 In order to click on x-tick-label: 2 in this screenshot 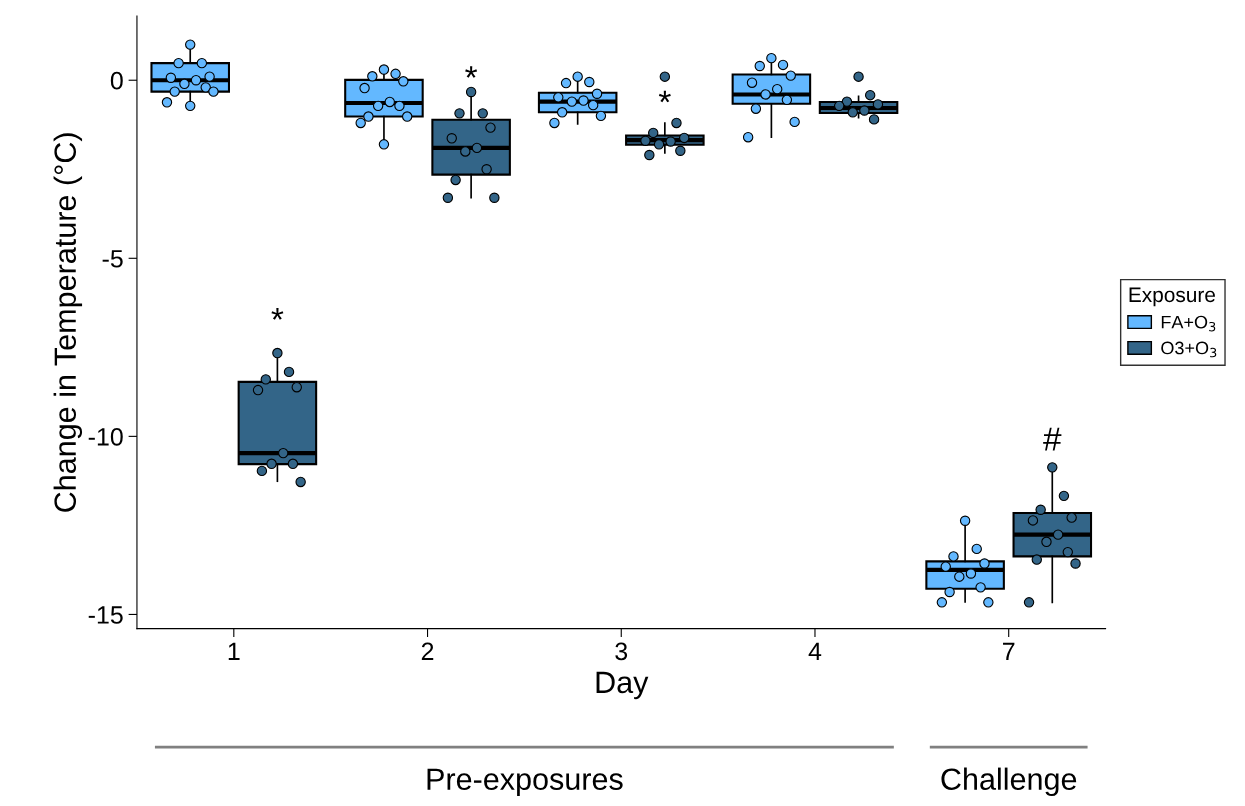, I will do `click(427, 651)`.